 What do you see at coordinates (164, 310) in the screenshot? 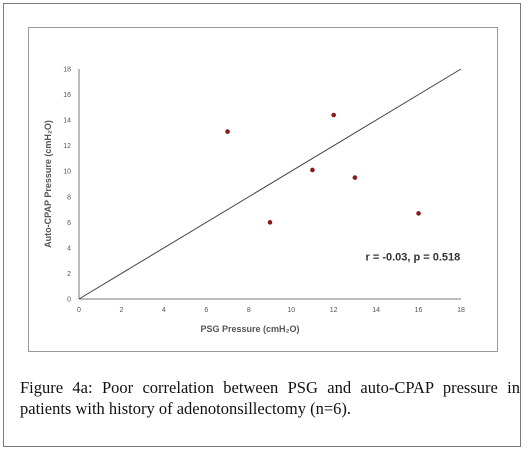
I see `x-tick-label: 4` at bounding box center [164, 310].